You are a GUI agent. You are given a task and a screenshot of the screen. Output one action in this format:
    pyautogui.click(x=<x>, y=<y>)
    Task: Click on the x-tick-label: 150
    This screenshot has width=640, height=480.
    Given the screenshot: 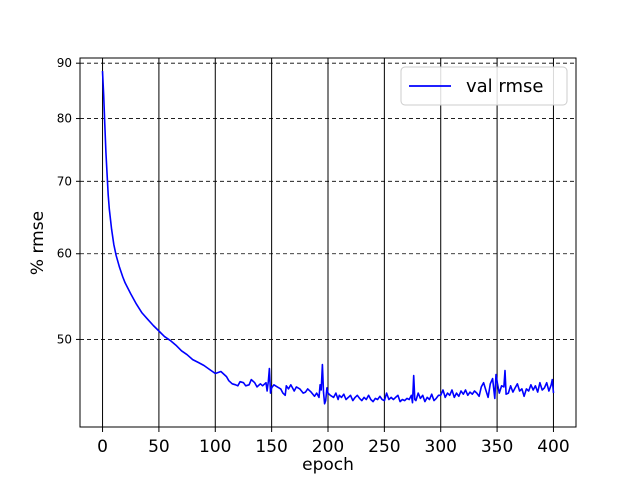 What is the action you would take?
    pyautogui.click(x=271, y=447)
    